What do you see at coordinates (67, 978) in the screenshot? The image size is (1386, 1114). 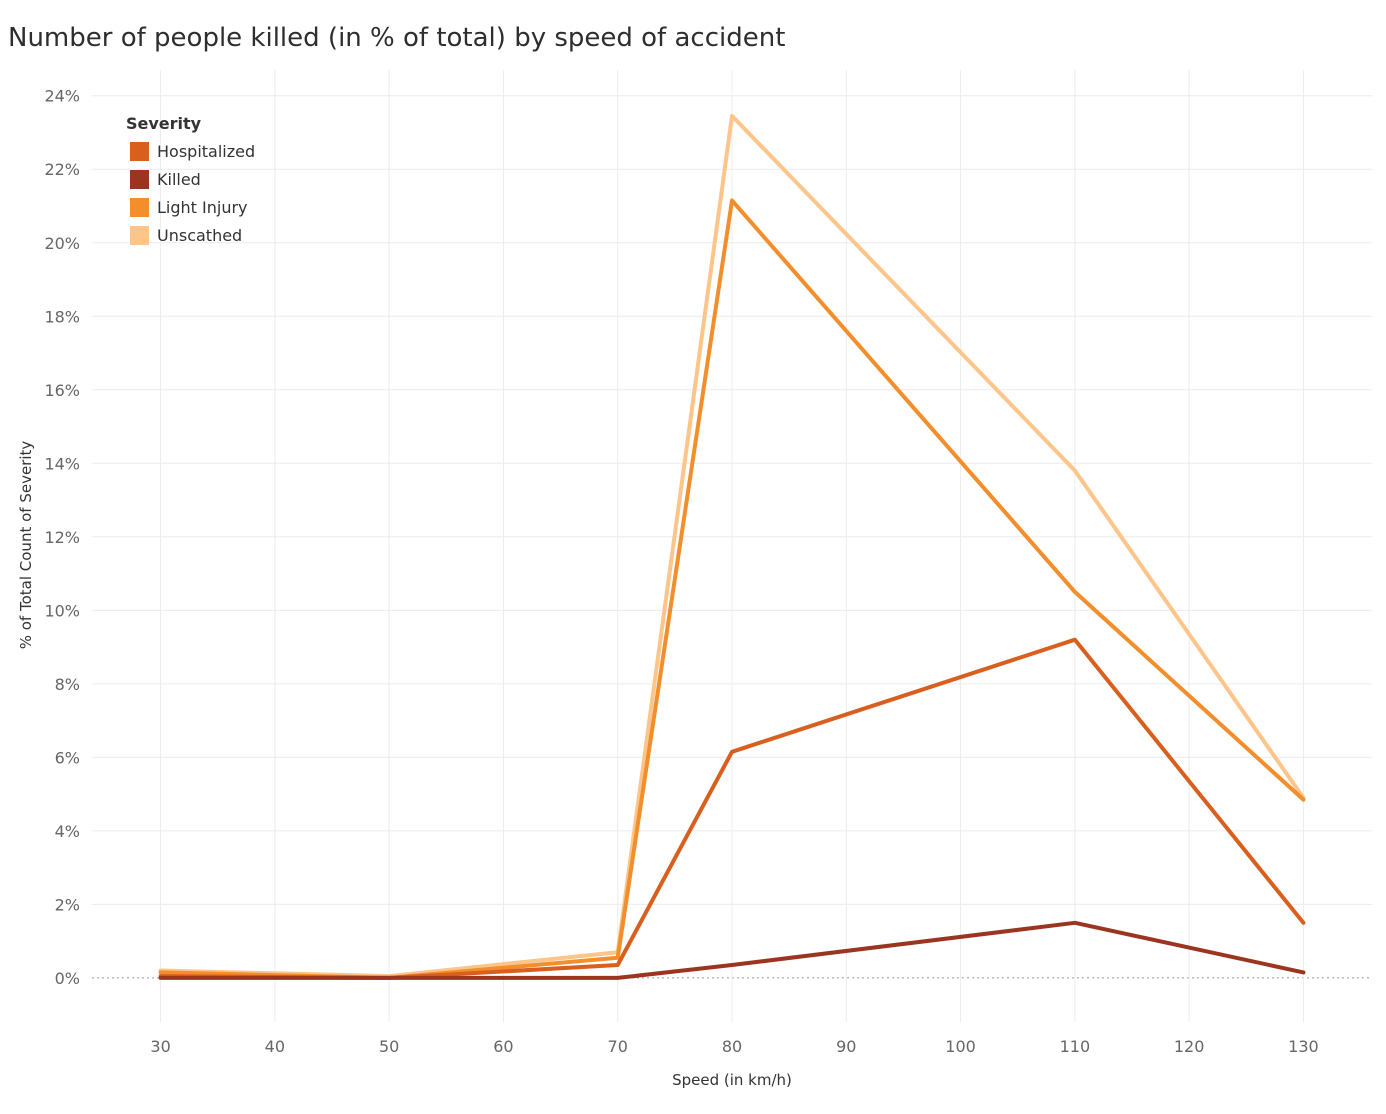 I see `y-tick-label: 0%` at bounding box center [67, 978].